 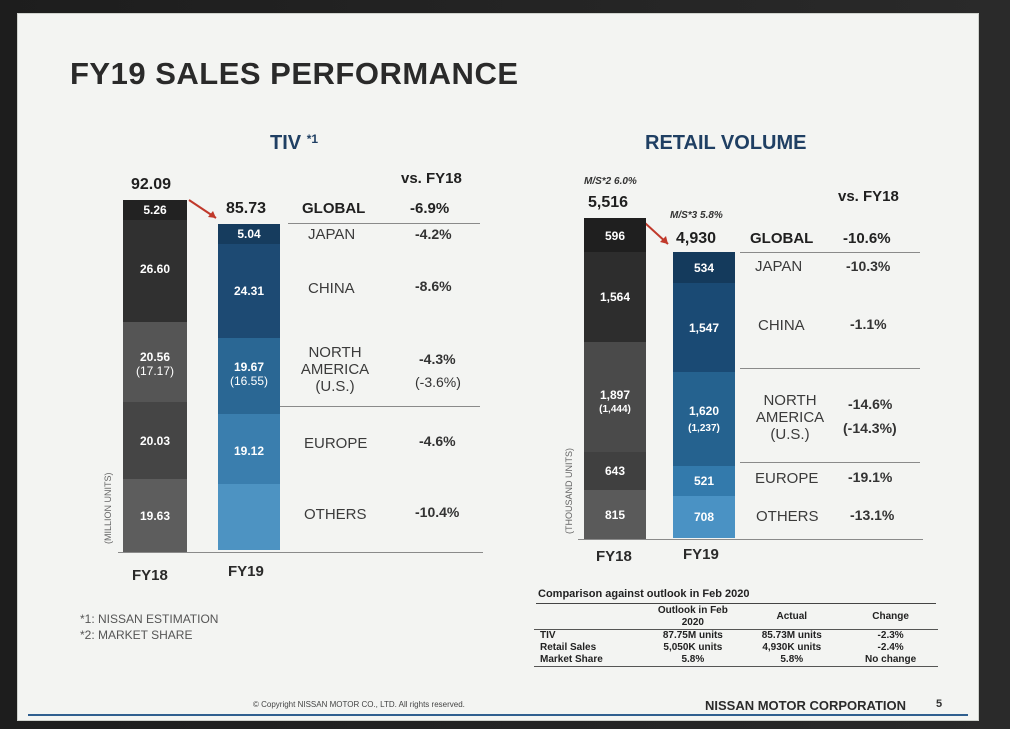 I want to click on tiv-label-europe: EUROPE, so click(x=336, y=443).